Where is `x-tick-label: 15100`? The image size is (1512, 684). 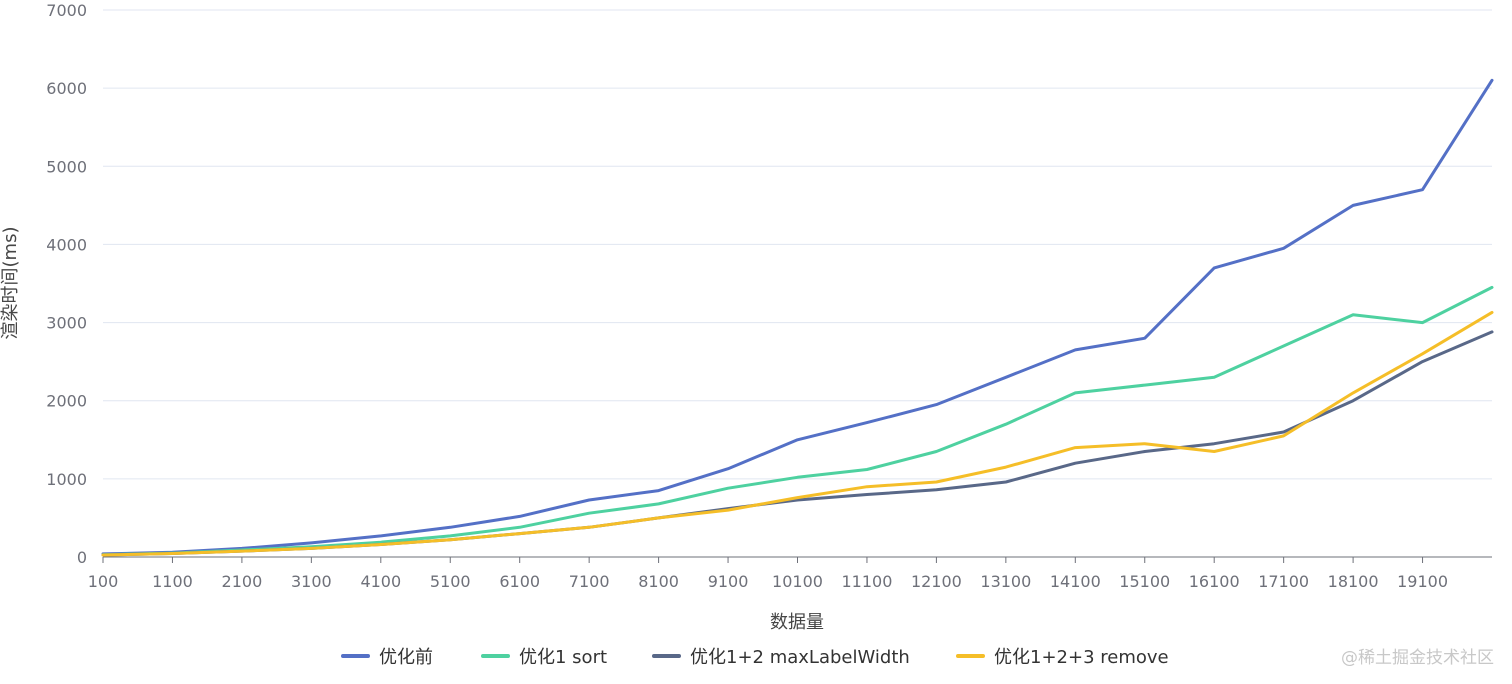 x-tick-label: 15100 is located at coordinates (1144, 581).